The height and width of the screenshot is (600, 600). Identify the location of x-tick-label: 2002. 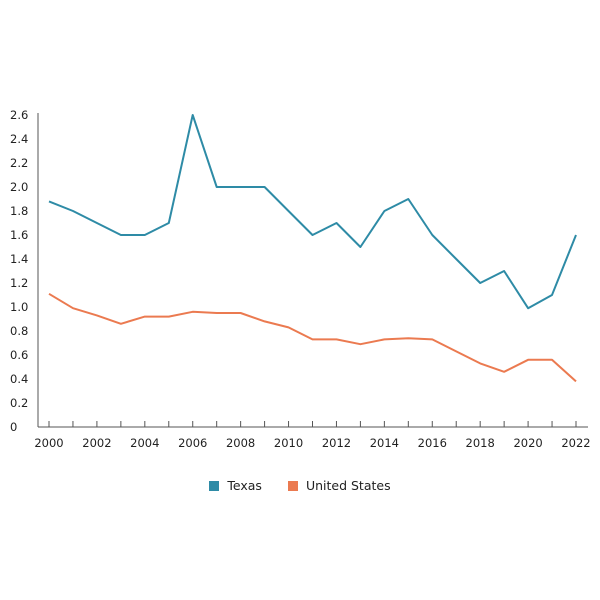
(96, 443).